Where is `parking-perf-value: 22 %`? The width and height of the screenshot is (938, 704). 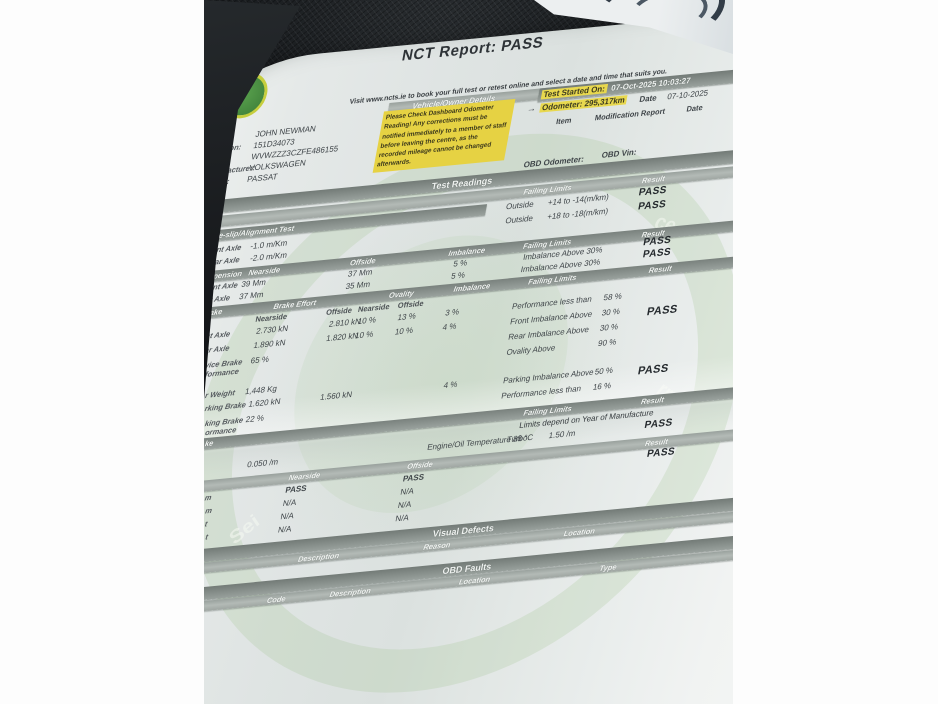 parking-perf-value: 22 % is located at coordinates (254, 419).